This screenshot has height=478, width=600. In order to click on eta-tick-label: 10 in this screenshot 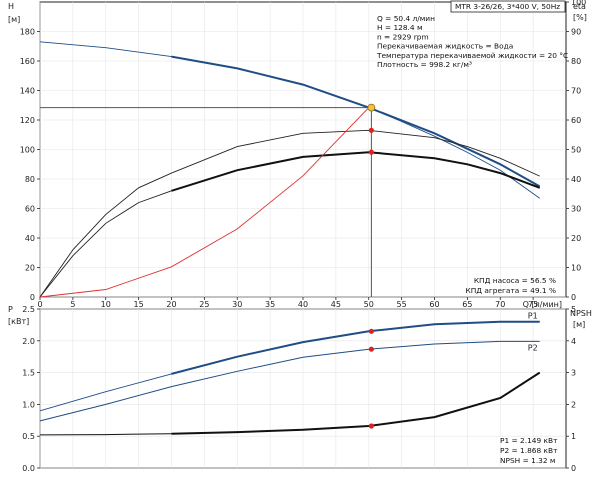, I will do `click(576, 268)`.